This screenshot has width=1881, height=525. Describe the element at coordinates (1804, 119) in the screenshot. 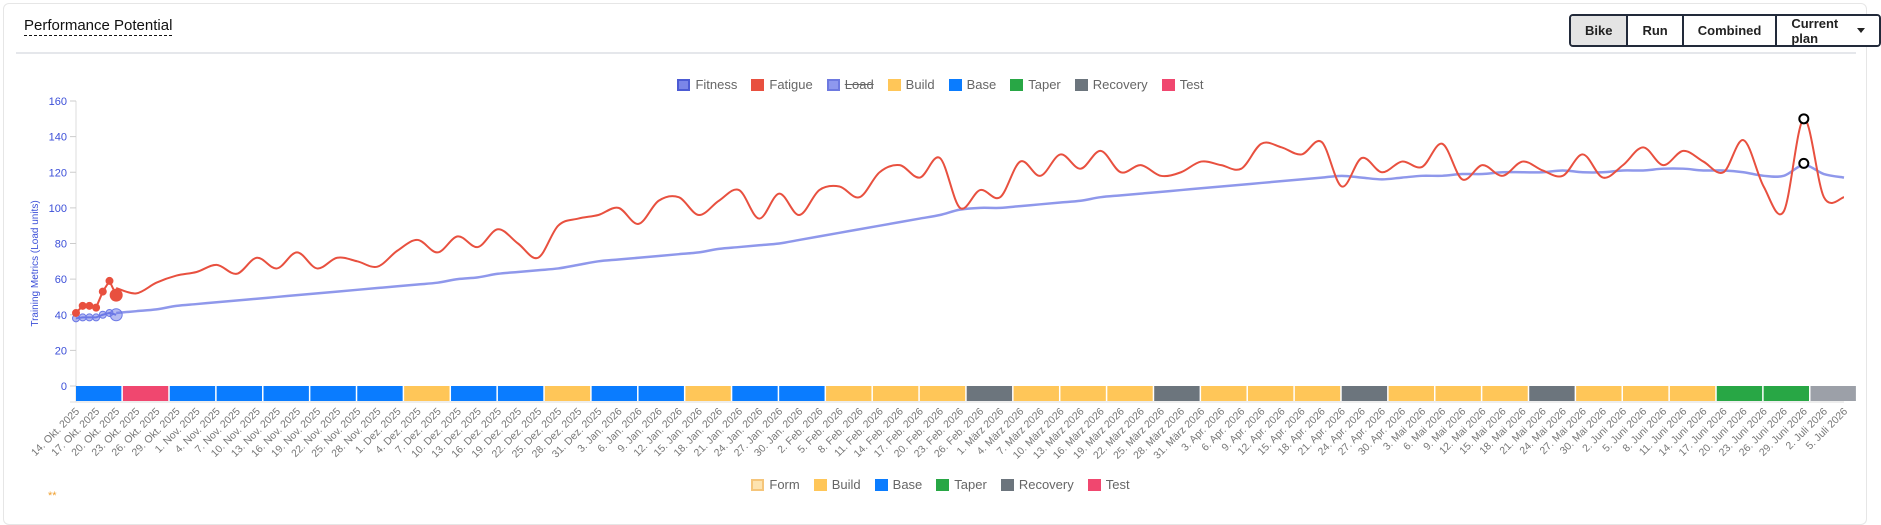

I see `highlight-point-fatigue` at that location.